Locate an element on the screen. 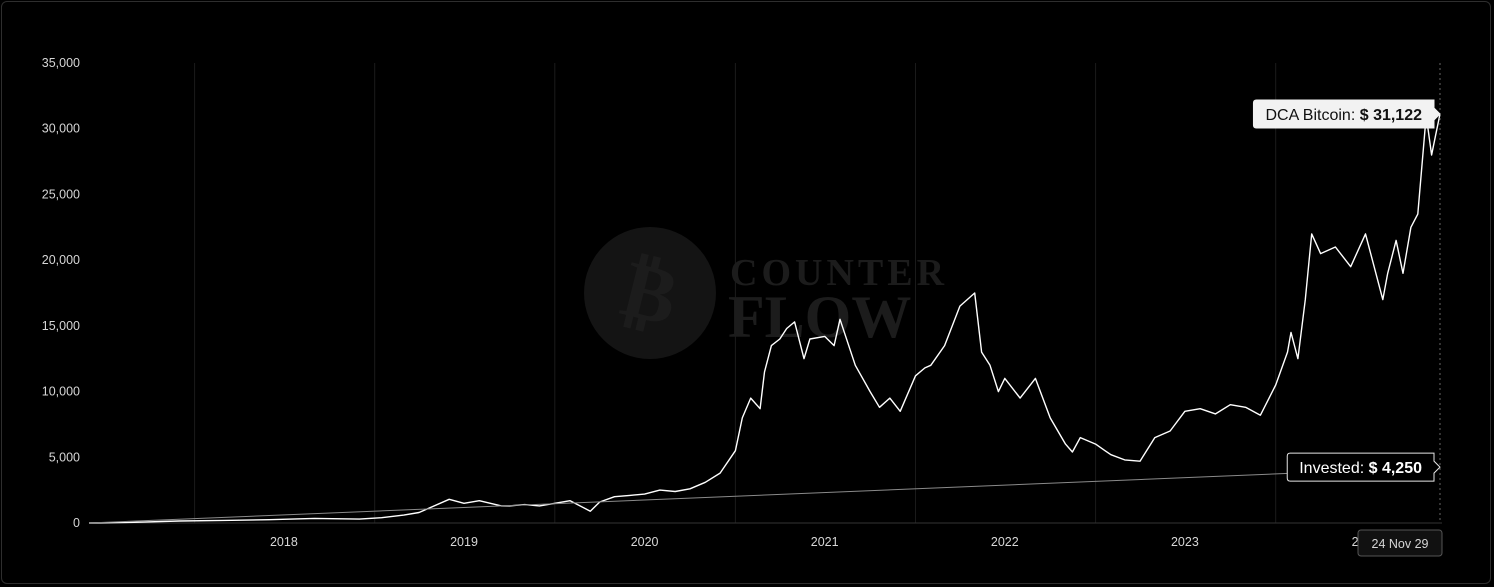  invested-line is located at coordinates (764, 495).